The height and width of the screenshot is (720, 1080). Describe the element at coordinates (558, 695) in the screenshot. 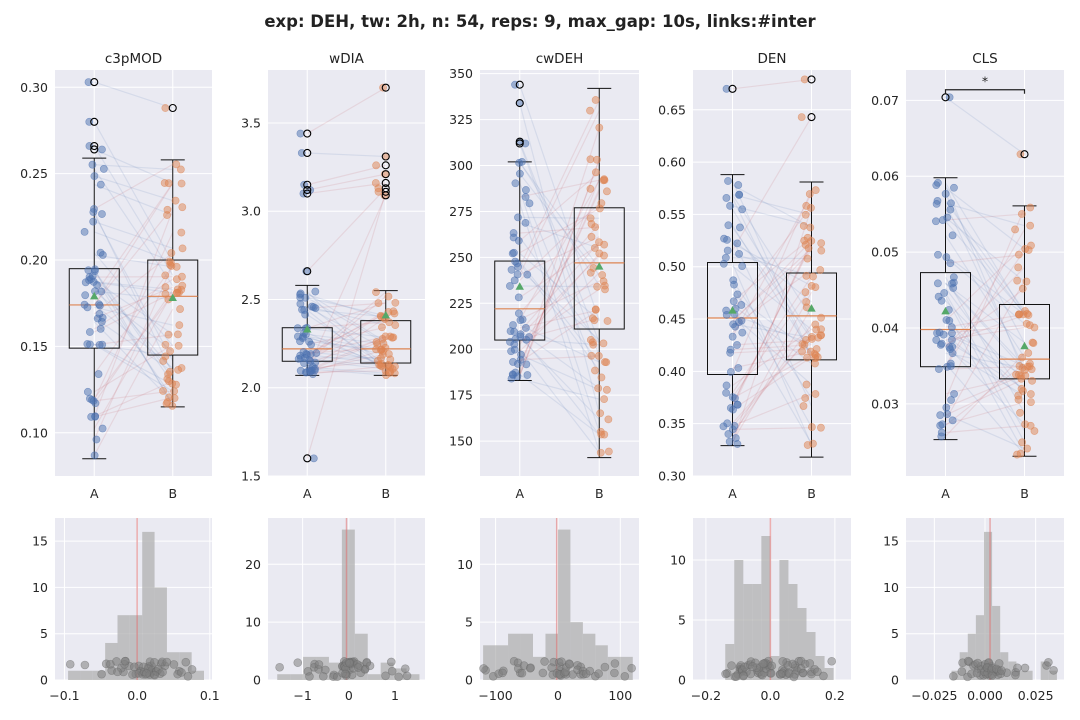

I see `x-tick-label: 0` at that location.